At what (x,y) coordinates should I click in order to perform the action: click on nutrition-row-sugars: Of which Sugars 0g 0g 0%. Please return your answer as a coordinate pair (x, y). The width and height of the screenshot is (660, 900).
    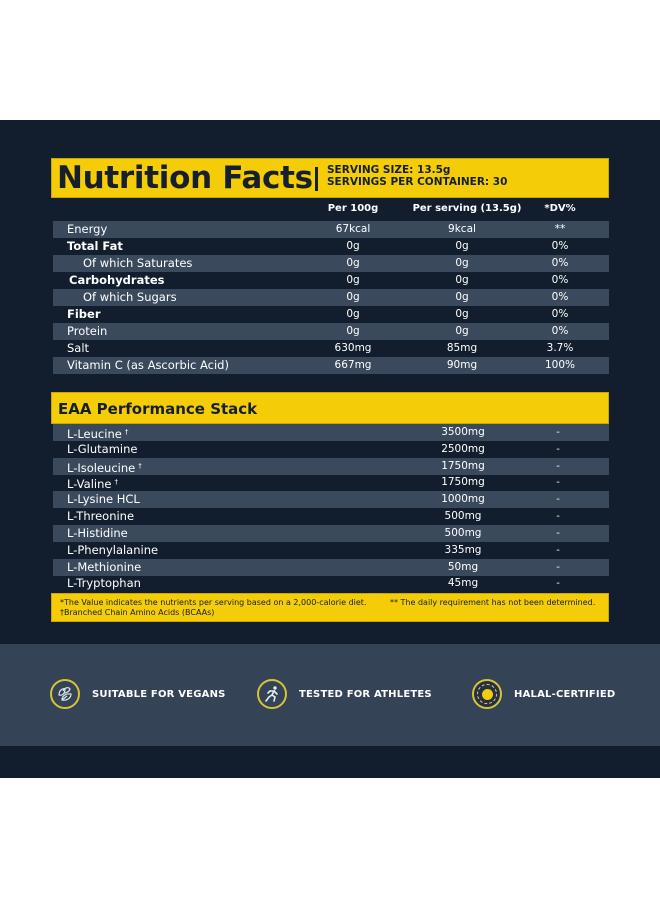
    Looking at the image, I should click on (331, 297).